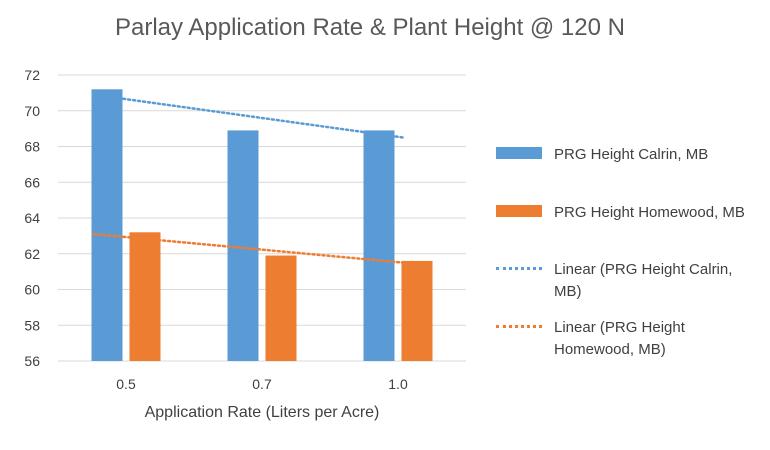 The height and width of the screenshot is (450, 770). What do you see at coordinates (417, 310) in the screenshot?
I see `bar-homewood-1.0` at bounding box center [417, 310].